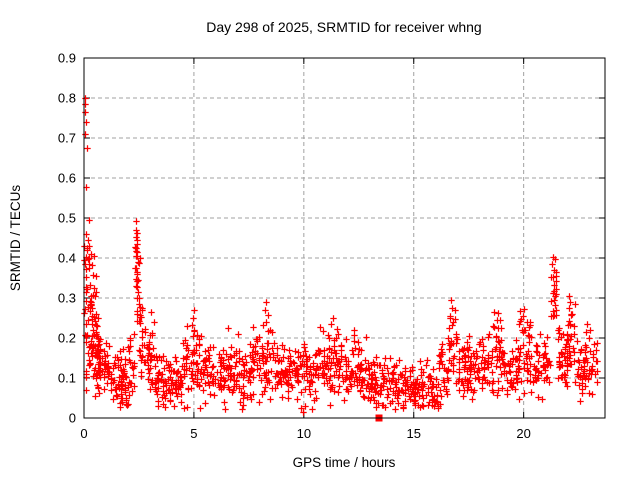 The height and width of the screenshot is (480, 640). What do you see at coordinates (67, 338) in the screenshot?
I see `y-tick-label: 0.2` at bounding box center [67, 338].